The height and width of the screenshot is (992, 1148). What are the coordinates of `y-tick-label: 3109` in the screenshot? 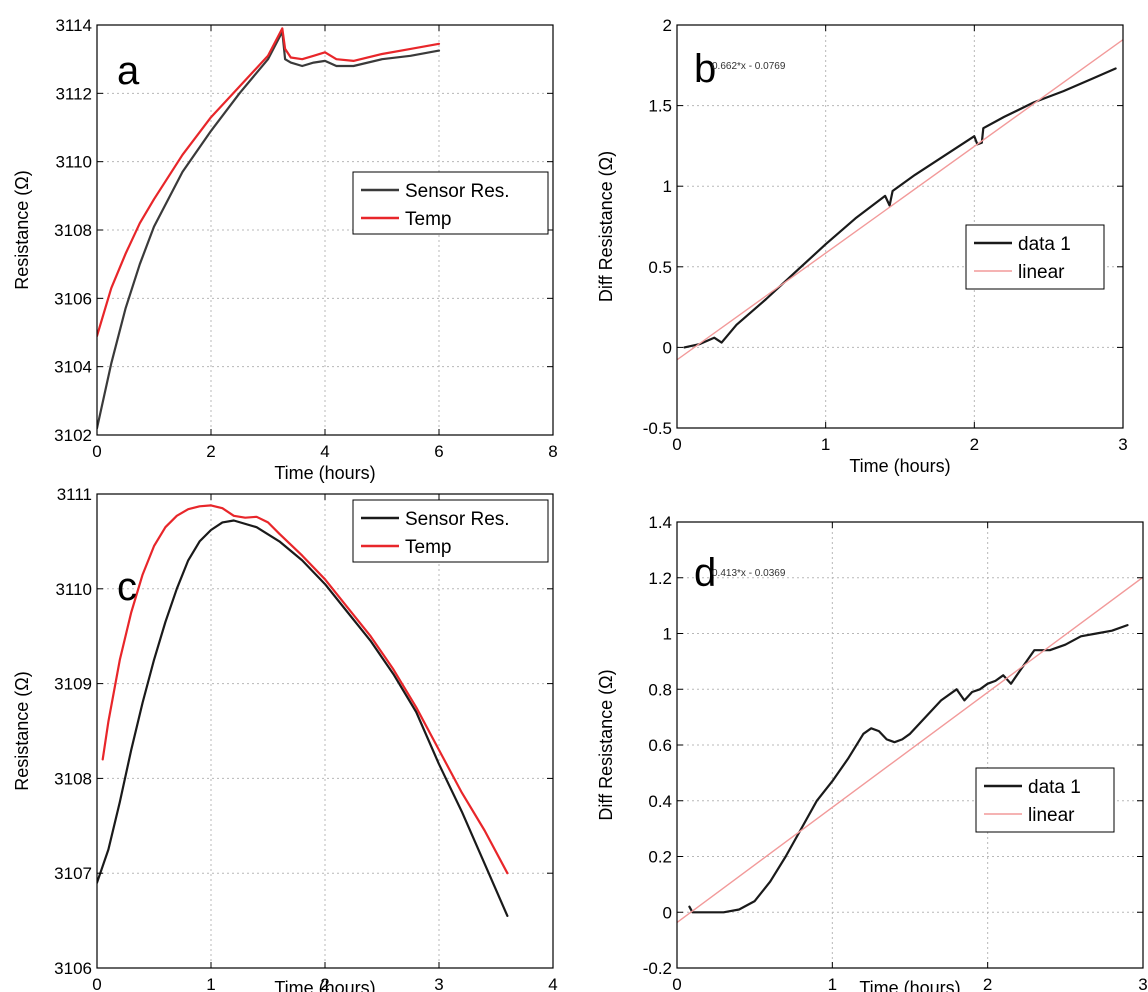 It's located at (73, 684).